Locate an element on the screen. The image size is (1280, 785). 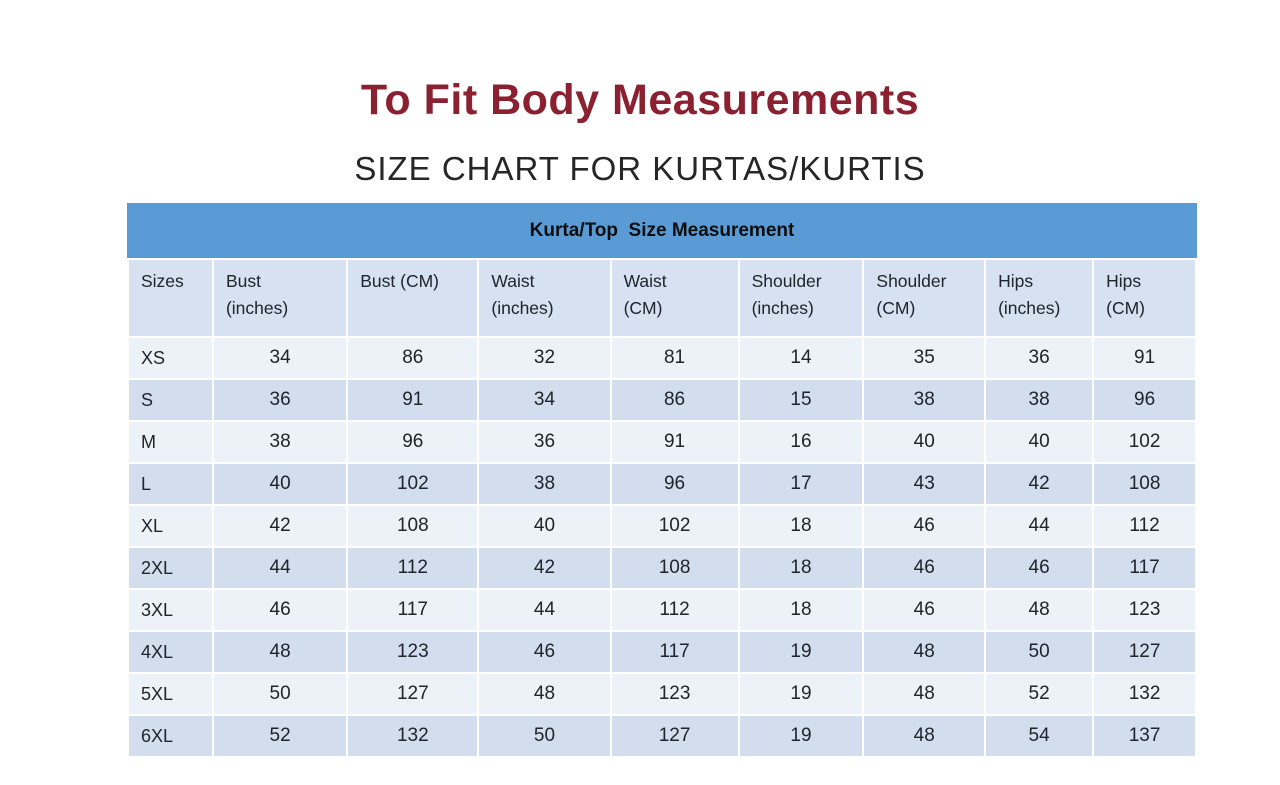
table-row: 4XL 48 123 46 117 19 48 50 127 is located at coordinates (662, 652).